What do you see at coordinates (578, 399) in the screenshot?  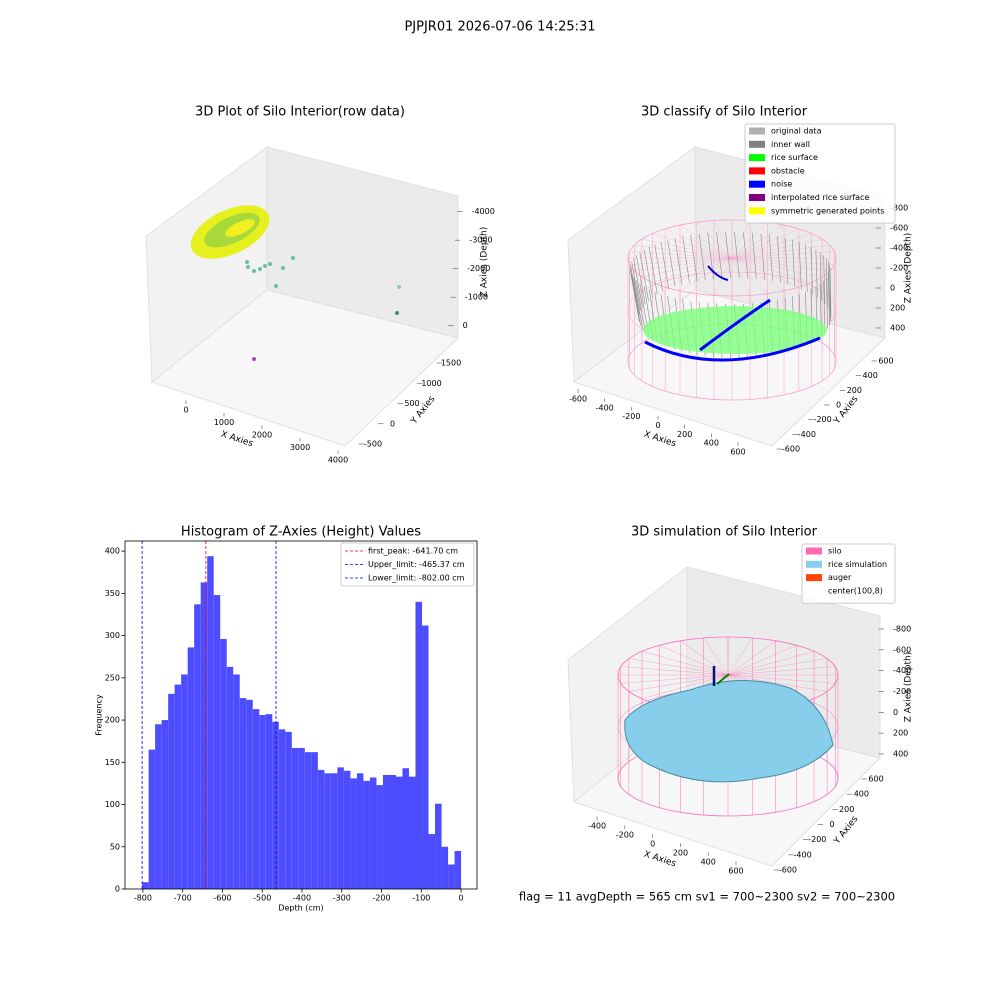 I see `x-tick-label: -600` at bounding box center [578, 399].